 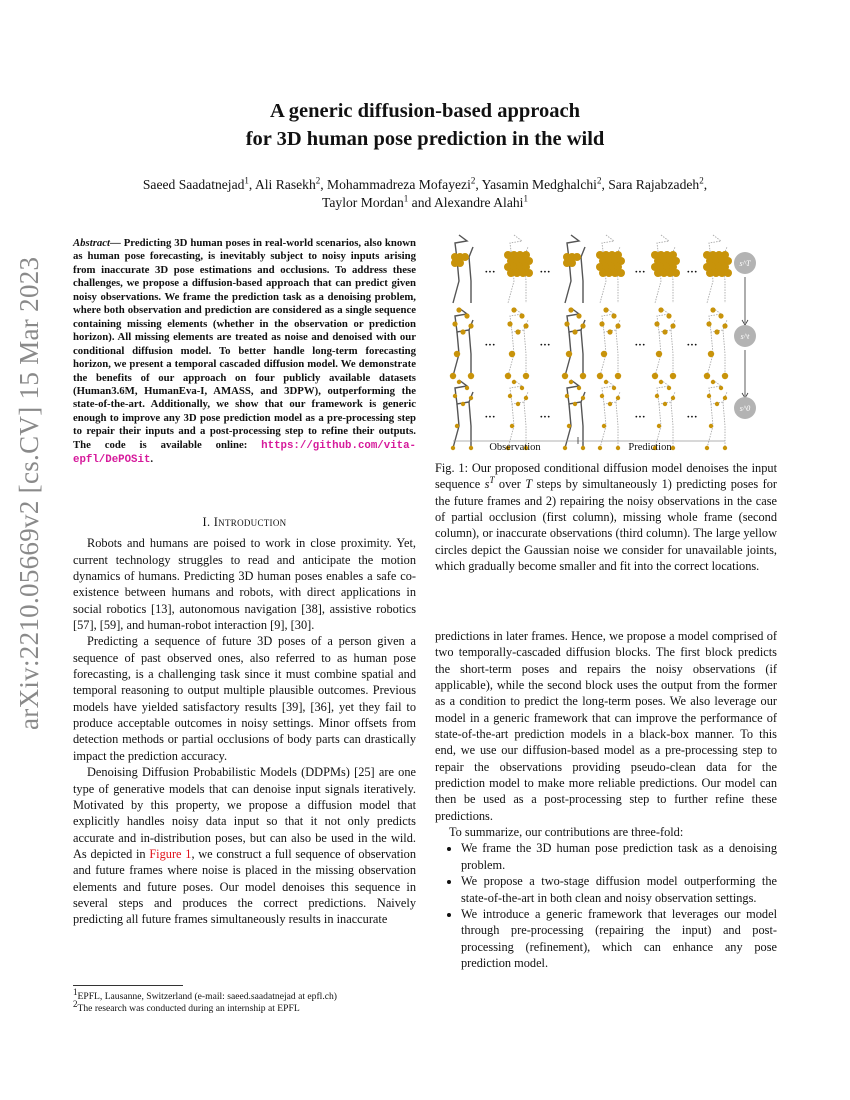 What do you see at coordinates (464, 247) in the screenshot?
I see `skeleton-torso` at bounding box center [464, 247].